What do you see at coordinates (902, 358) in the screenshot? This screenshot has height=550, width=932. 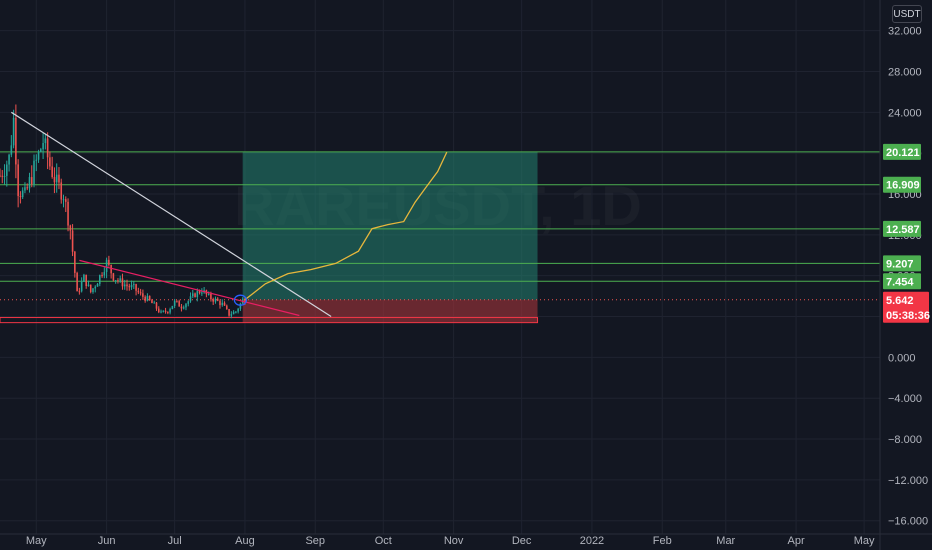 I see `price-tick-label: 0.000` at bounding box center [902, 358].